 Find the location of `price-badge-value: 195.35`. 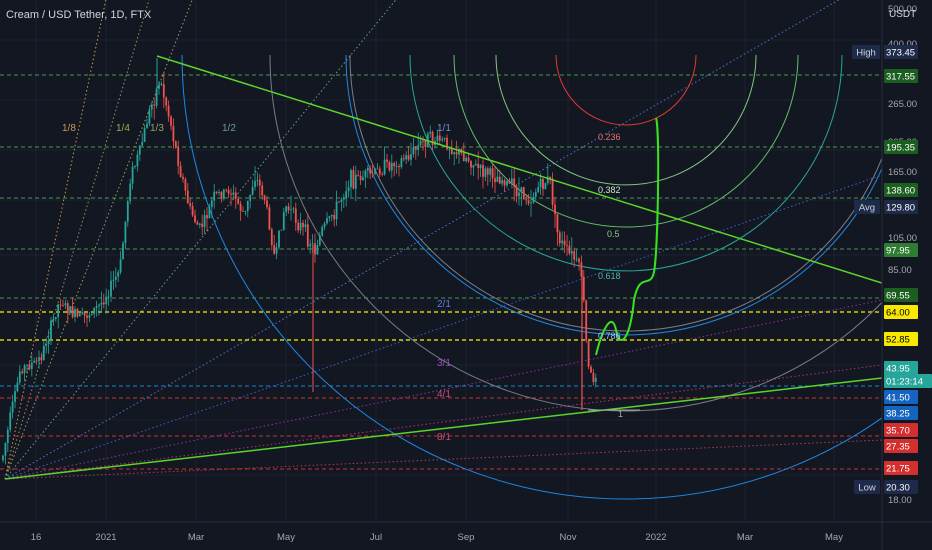

price-badge-value: 195.35 is located at coordinates (900, 148).